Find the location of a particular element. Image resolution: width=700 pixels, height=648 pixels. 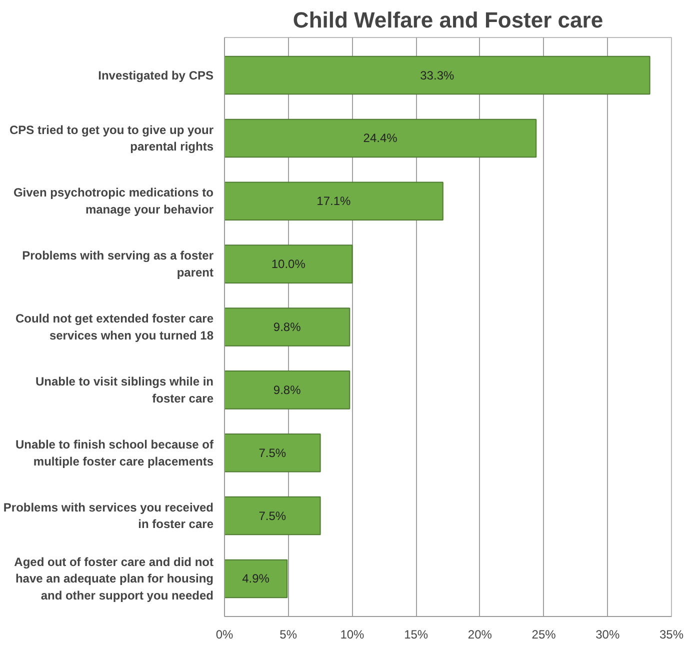

x-tick-label: 0% is located at coordinates (225, 635).